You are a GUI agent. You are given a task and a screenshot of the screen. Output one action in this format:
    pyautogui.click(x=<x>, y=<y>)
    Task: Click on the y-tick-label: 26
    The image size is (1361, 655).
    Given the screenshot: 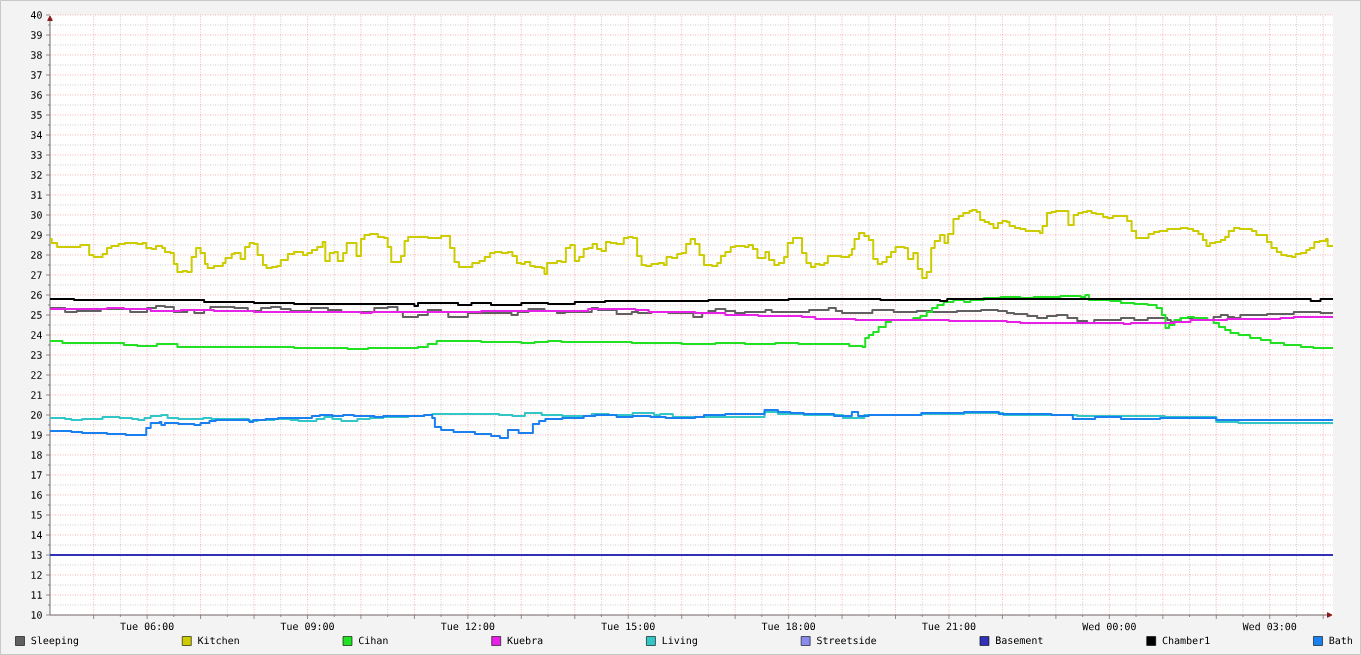 What is the action you would take?
    pyautogui.click(x=36, y=295)
    